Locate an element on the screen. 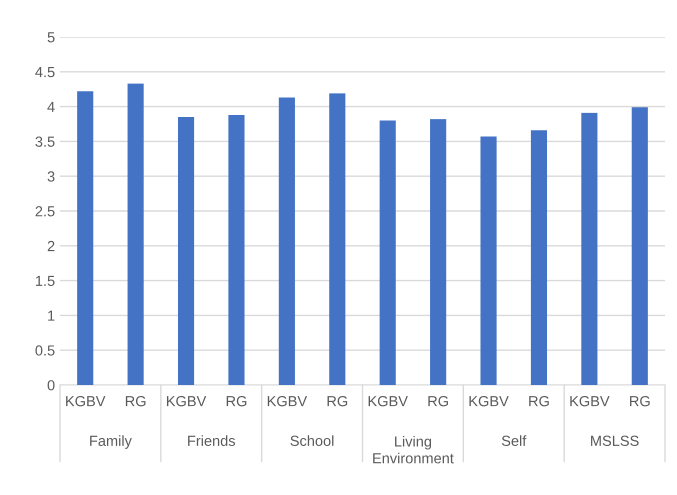 This screenshot has width=677, height=495. y-tick-label: 4 is located at coordinates (51, 107).